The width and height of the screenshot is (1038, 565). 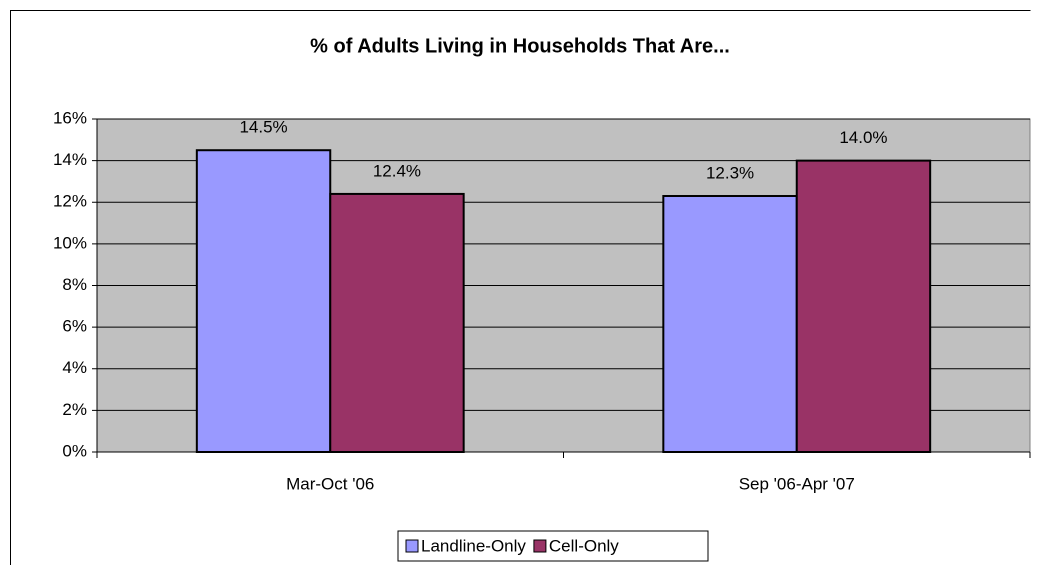 What do you see at coordinates (70, 159) in the screenshot?
I see `y-tick-label: 14%` at bounding box center [70, 159].